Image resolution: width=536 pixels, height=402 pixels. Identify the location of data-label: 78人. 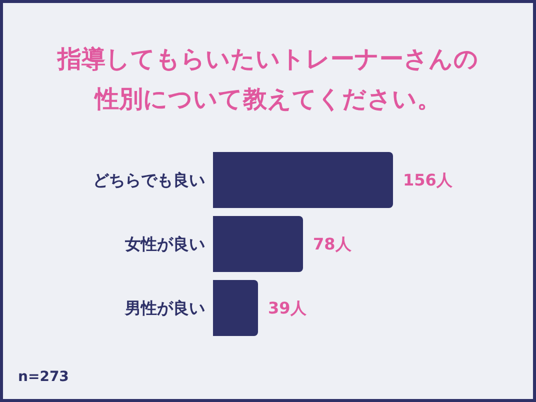
(332, 244).